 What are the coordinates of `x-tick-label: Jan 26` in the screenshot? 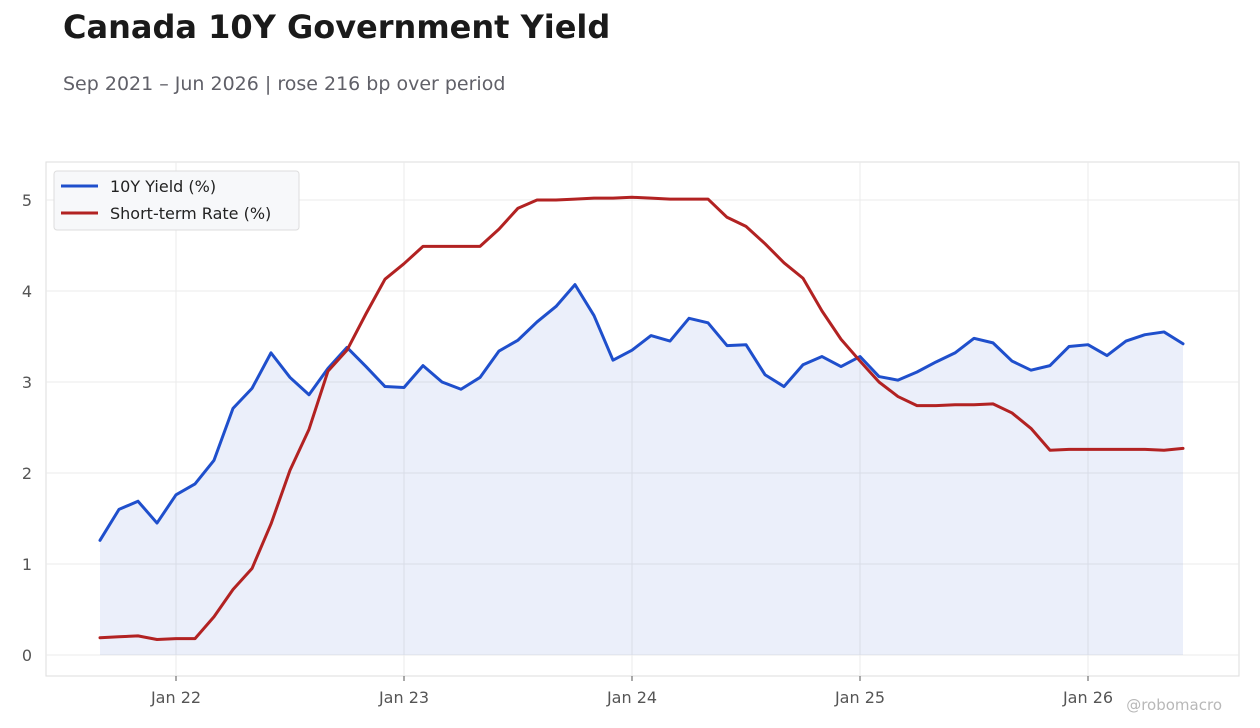 It's located at (1087, 697).